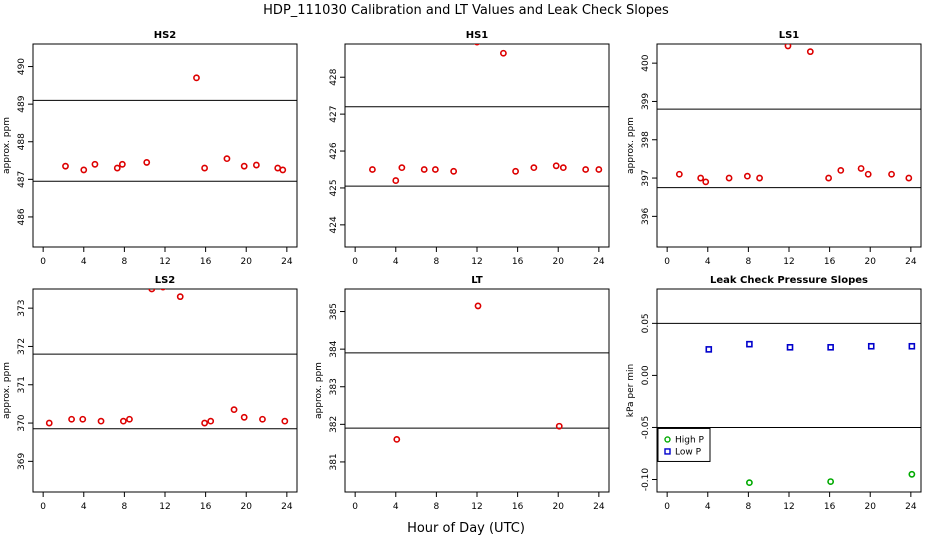  I want to click on y-tick-label: 486, so click(22, 216).